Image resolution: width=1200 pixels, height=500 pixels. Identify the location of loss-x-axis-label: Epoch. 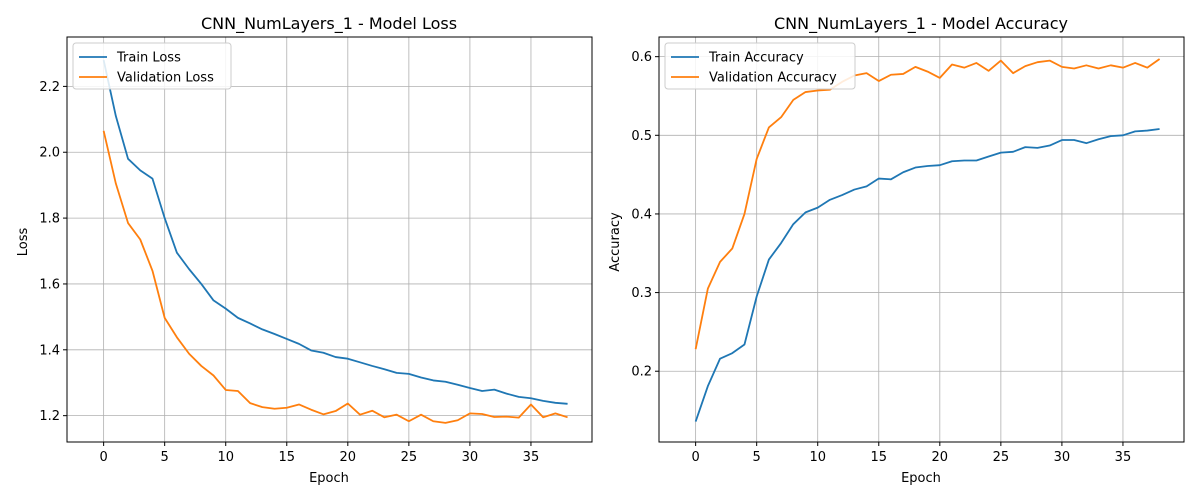
(329, 478).